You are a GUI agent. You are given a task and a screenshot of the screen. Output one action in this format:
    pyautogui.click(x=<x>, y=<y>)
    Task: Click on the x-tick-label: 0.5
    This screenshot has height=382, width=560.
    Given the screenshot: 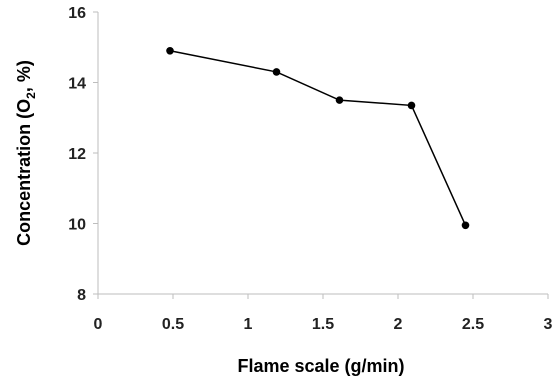 What is the action you would take?
    pyautogui.click(x=173, y=324)
    